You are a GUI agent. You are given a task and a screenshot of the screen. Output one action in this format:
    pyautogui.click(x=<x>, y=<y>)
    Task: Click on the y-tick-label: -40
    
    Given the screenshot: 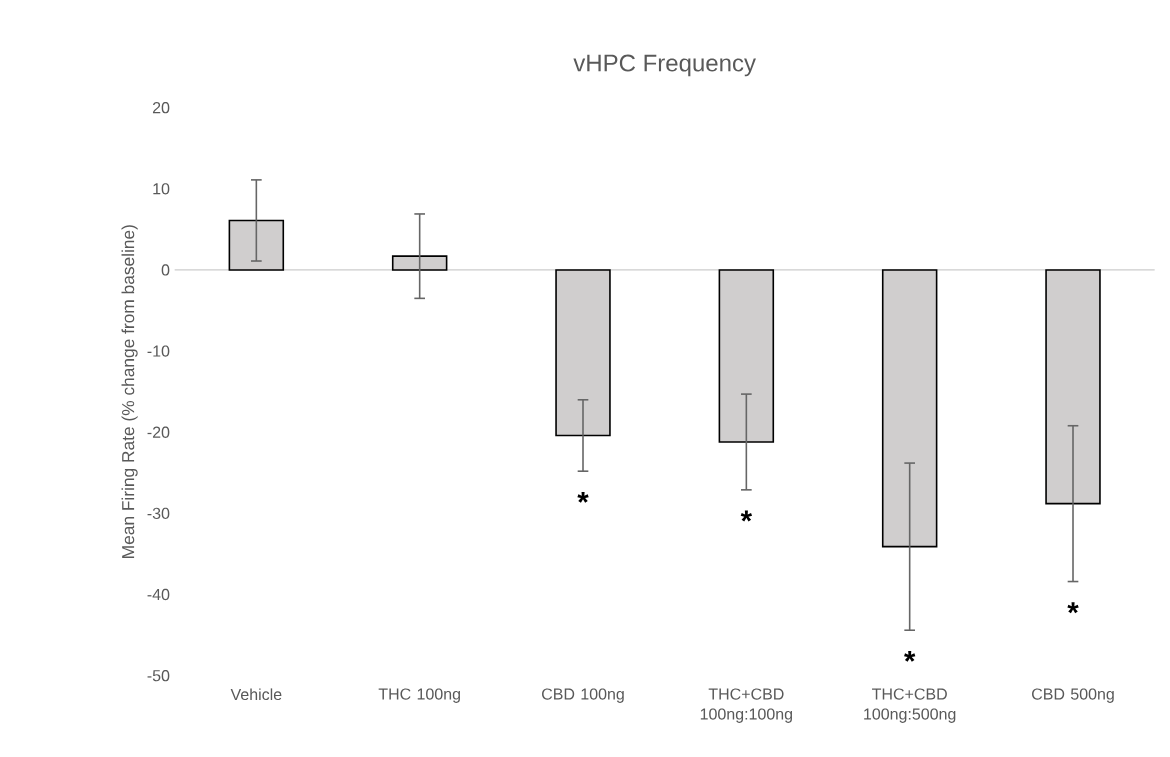 What is the action you would take?
    pyautogui.click(x=158, y=594)
    